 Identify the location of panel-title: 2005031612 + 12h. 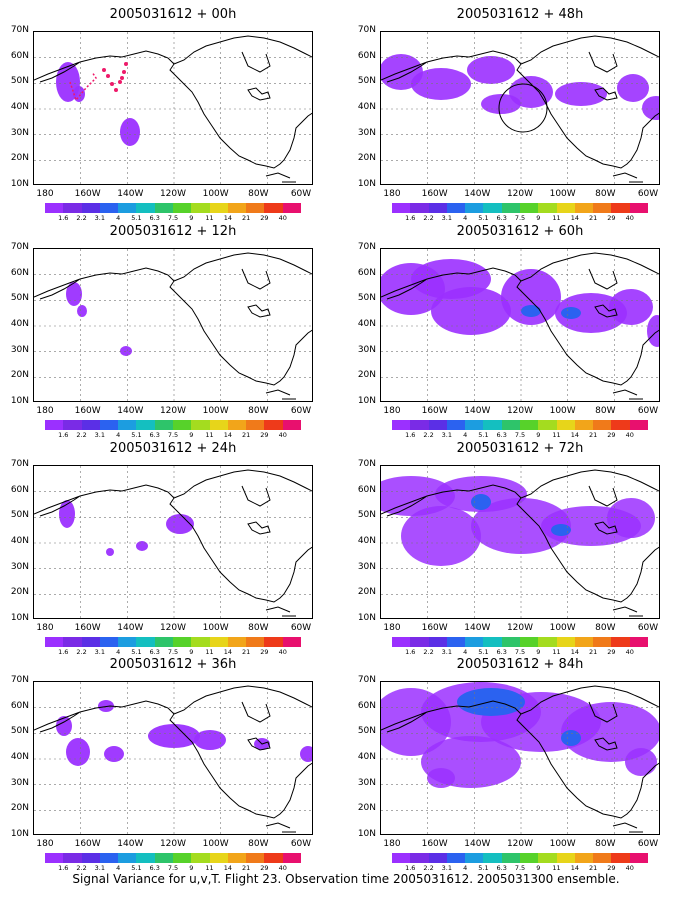
(173, 231).